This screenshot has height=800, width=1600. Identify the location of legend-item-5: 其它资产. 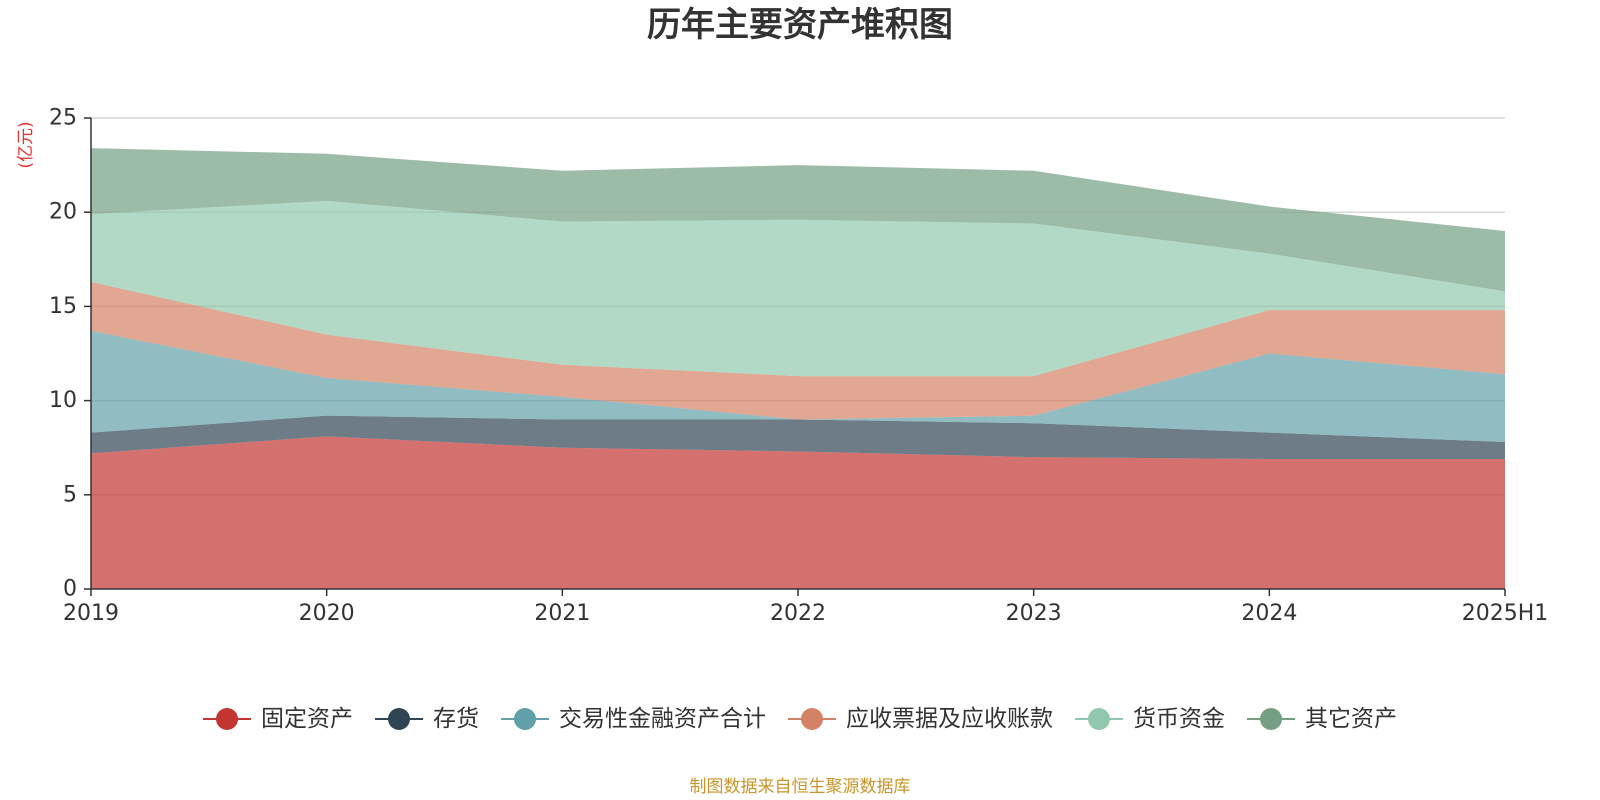
(1322, 719).